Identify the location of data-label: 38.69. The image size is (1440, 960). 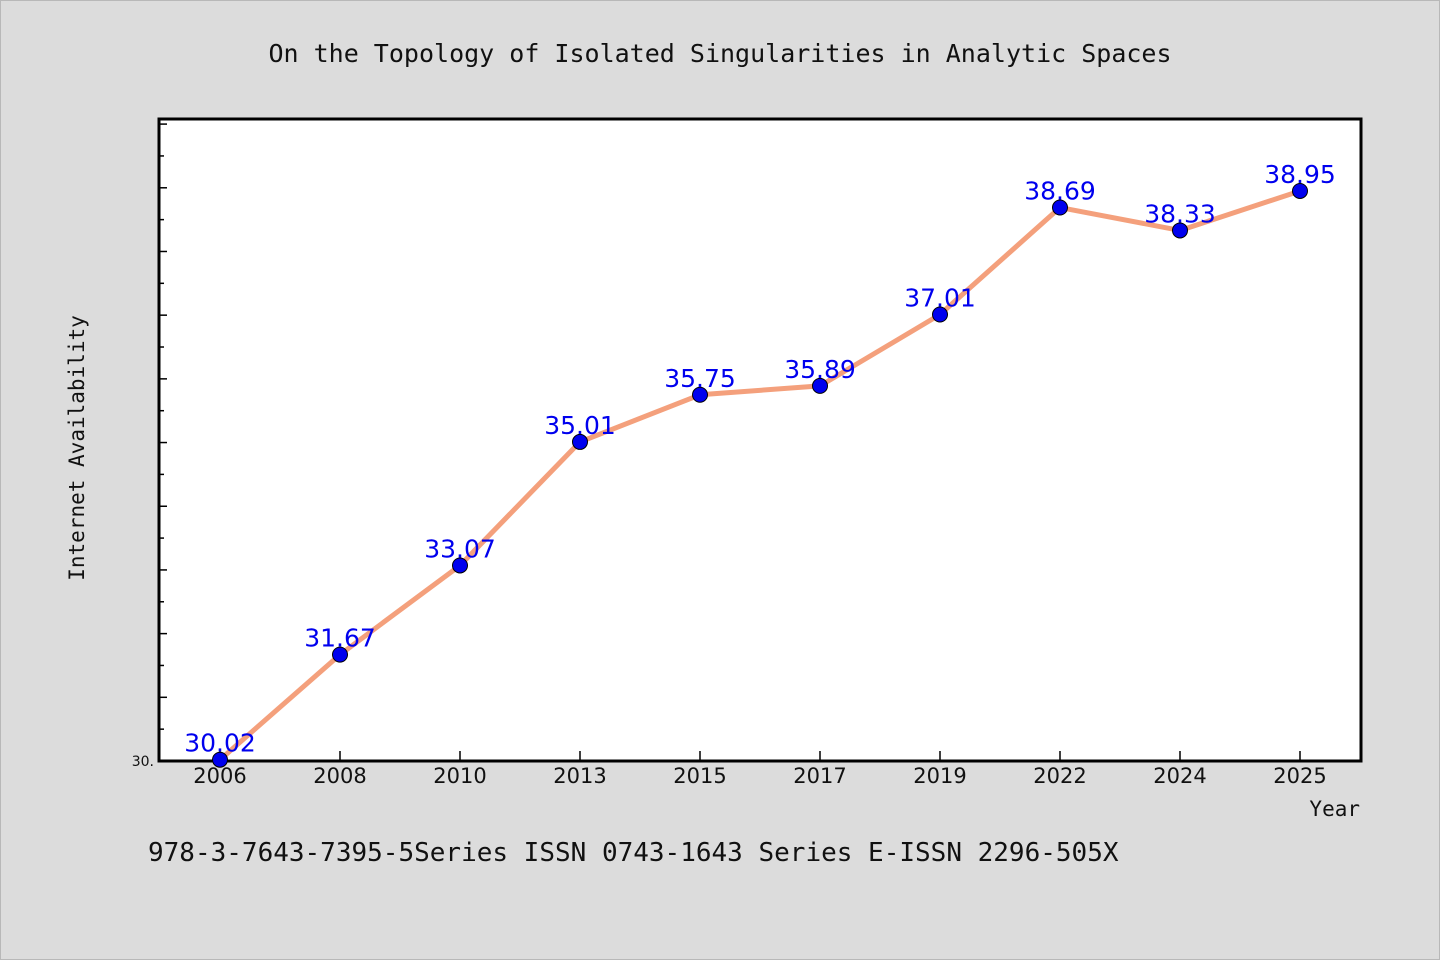
(1060, 191).